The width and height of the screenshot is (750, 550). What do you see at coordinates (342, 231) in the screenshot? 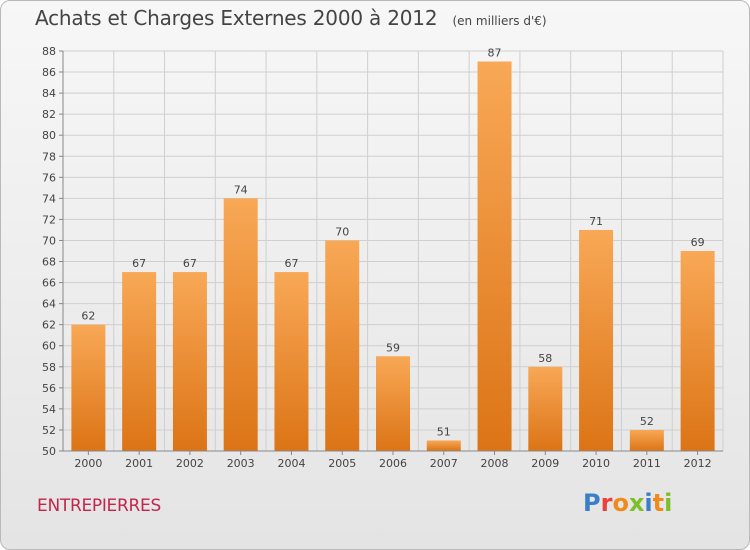
I see `data-label: 70` at bounding box center [342, 231].